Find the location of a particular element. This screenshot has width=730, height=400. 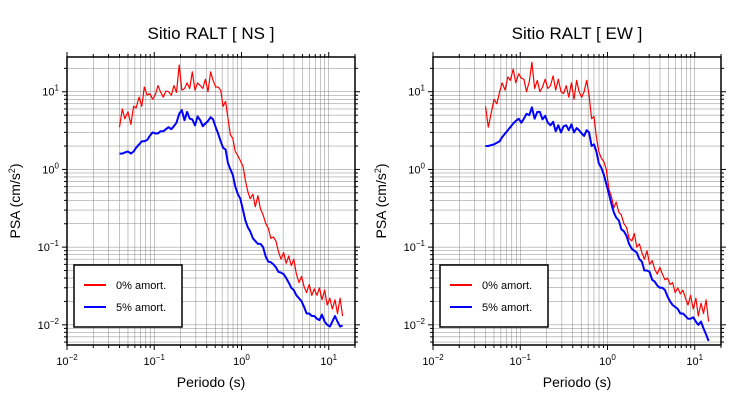

chart-title: Sitio RALT [ EW ] is located at coordinates (577, 33).